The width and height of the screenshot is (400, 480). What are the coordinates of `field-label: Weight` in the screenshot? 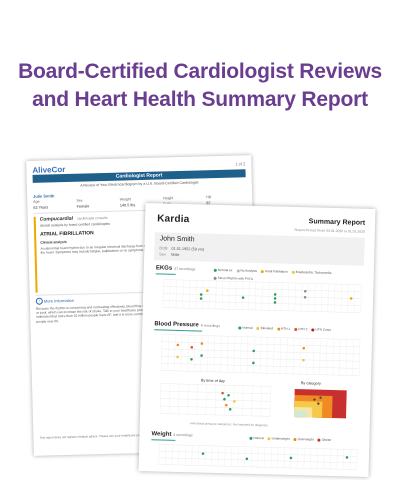 It's located at (125, 199).